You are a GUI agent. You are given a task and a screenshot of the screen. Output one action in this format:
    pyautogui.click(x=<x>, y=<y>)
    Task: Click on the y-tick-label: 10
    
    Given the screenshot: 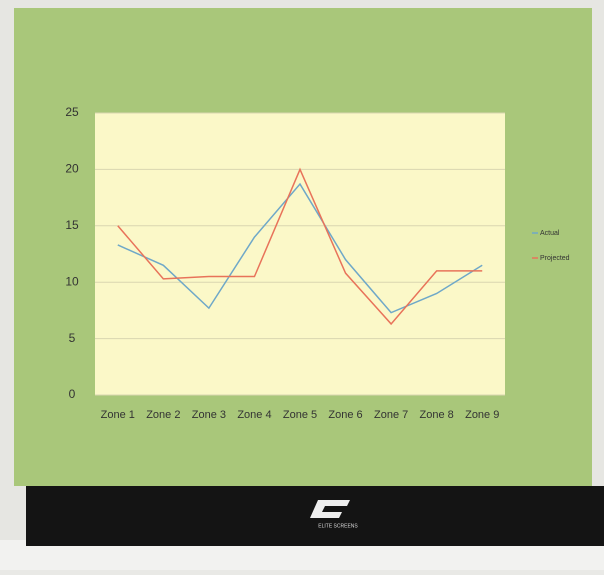 What is the action you would take?
    pyautogui.click(x=72, y=281)
    